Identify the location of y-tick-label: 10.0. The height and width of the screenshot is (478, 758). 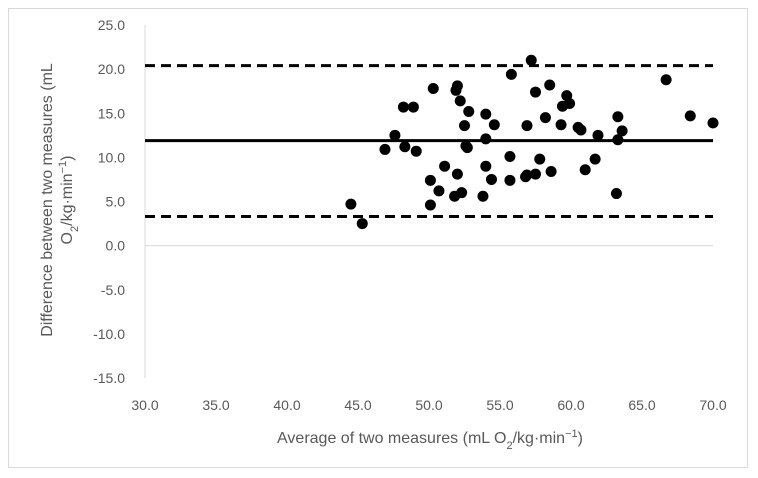
(111, 157).